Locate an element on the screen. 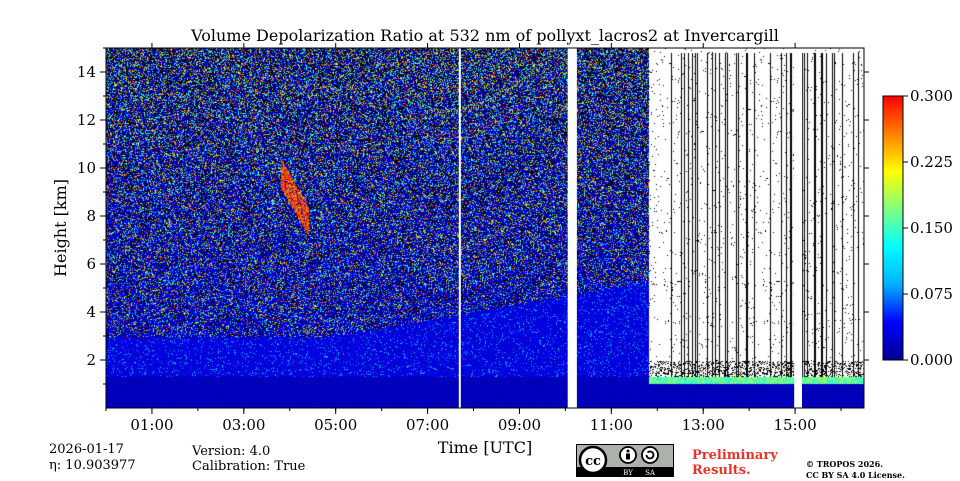 The height and width of the screenshot is (481, 960). y-tick-label: 12 is located at coordinates (86, 120).